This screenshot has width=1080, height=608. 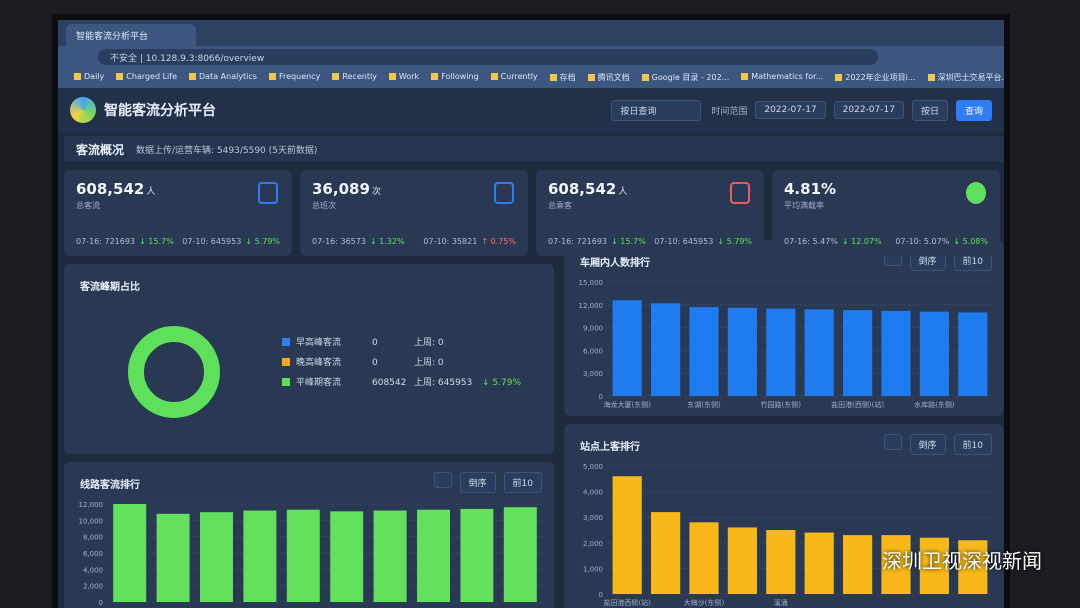 I want to click on kpi-compare: 07-10: 645953 ↓ 5.79%, so click(x=703, y=241).